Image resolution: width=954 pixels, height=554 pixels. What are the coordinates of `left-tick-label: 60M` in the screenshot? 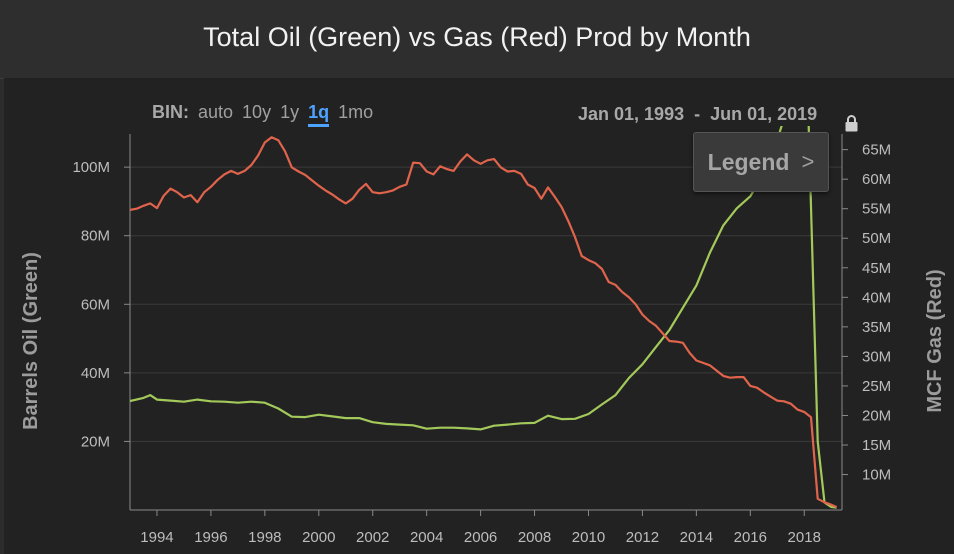 It's located at (95, 304).